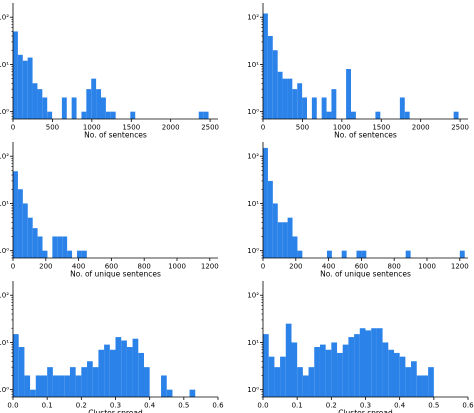  What do you see at coordinates (150, 406) in the screenshot?
I see `x-tick-label: 0.4` at bounding box center [150, 406].